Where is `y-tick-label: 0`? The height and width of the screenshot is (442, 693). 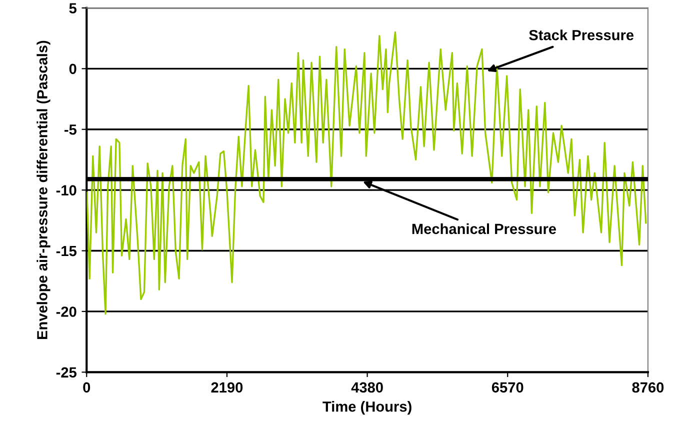 y-tick-label: 0 is located at coordinates (72, 69).